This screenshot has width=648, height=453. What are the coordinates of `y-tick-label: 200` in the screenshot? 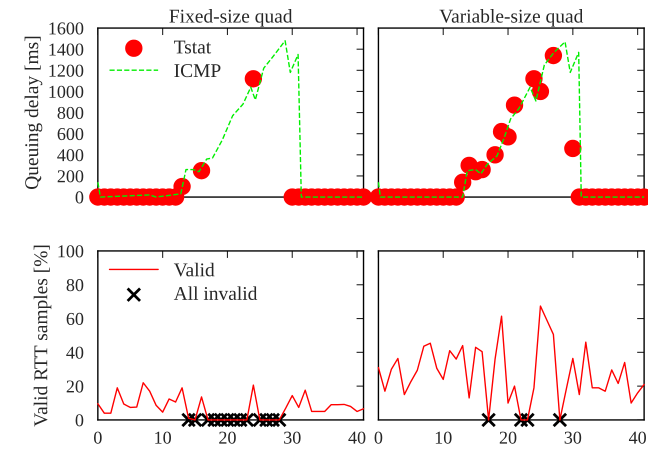 It's located at (71, 176).